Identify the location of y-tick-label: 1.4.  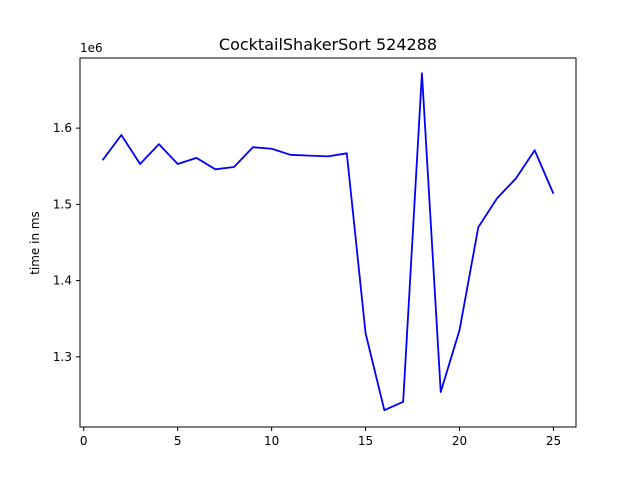
(62, 281).